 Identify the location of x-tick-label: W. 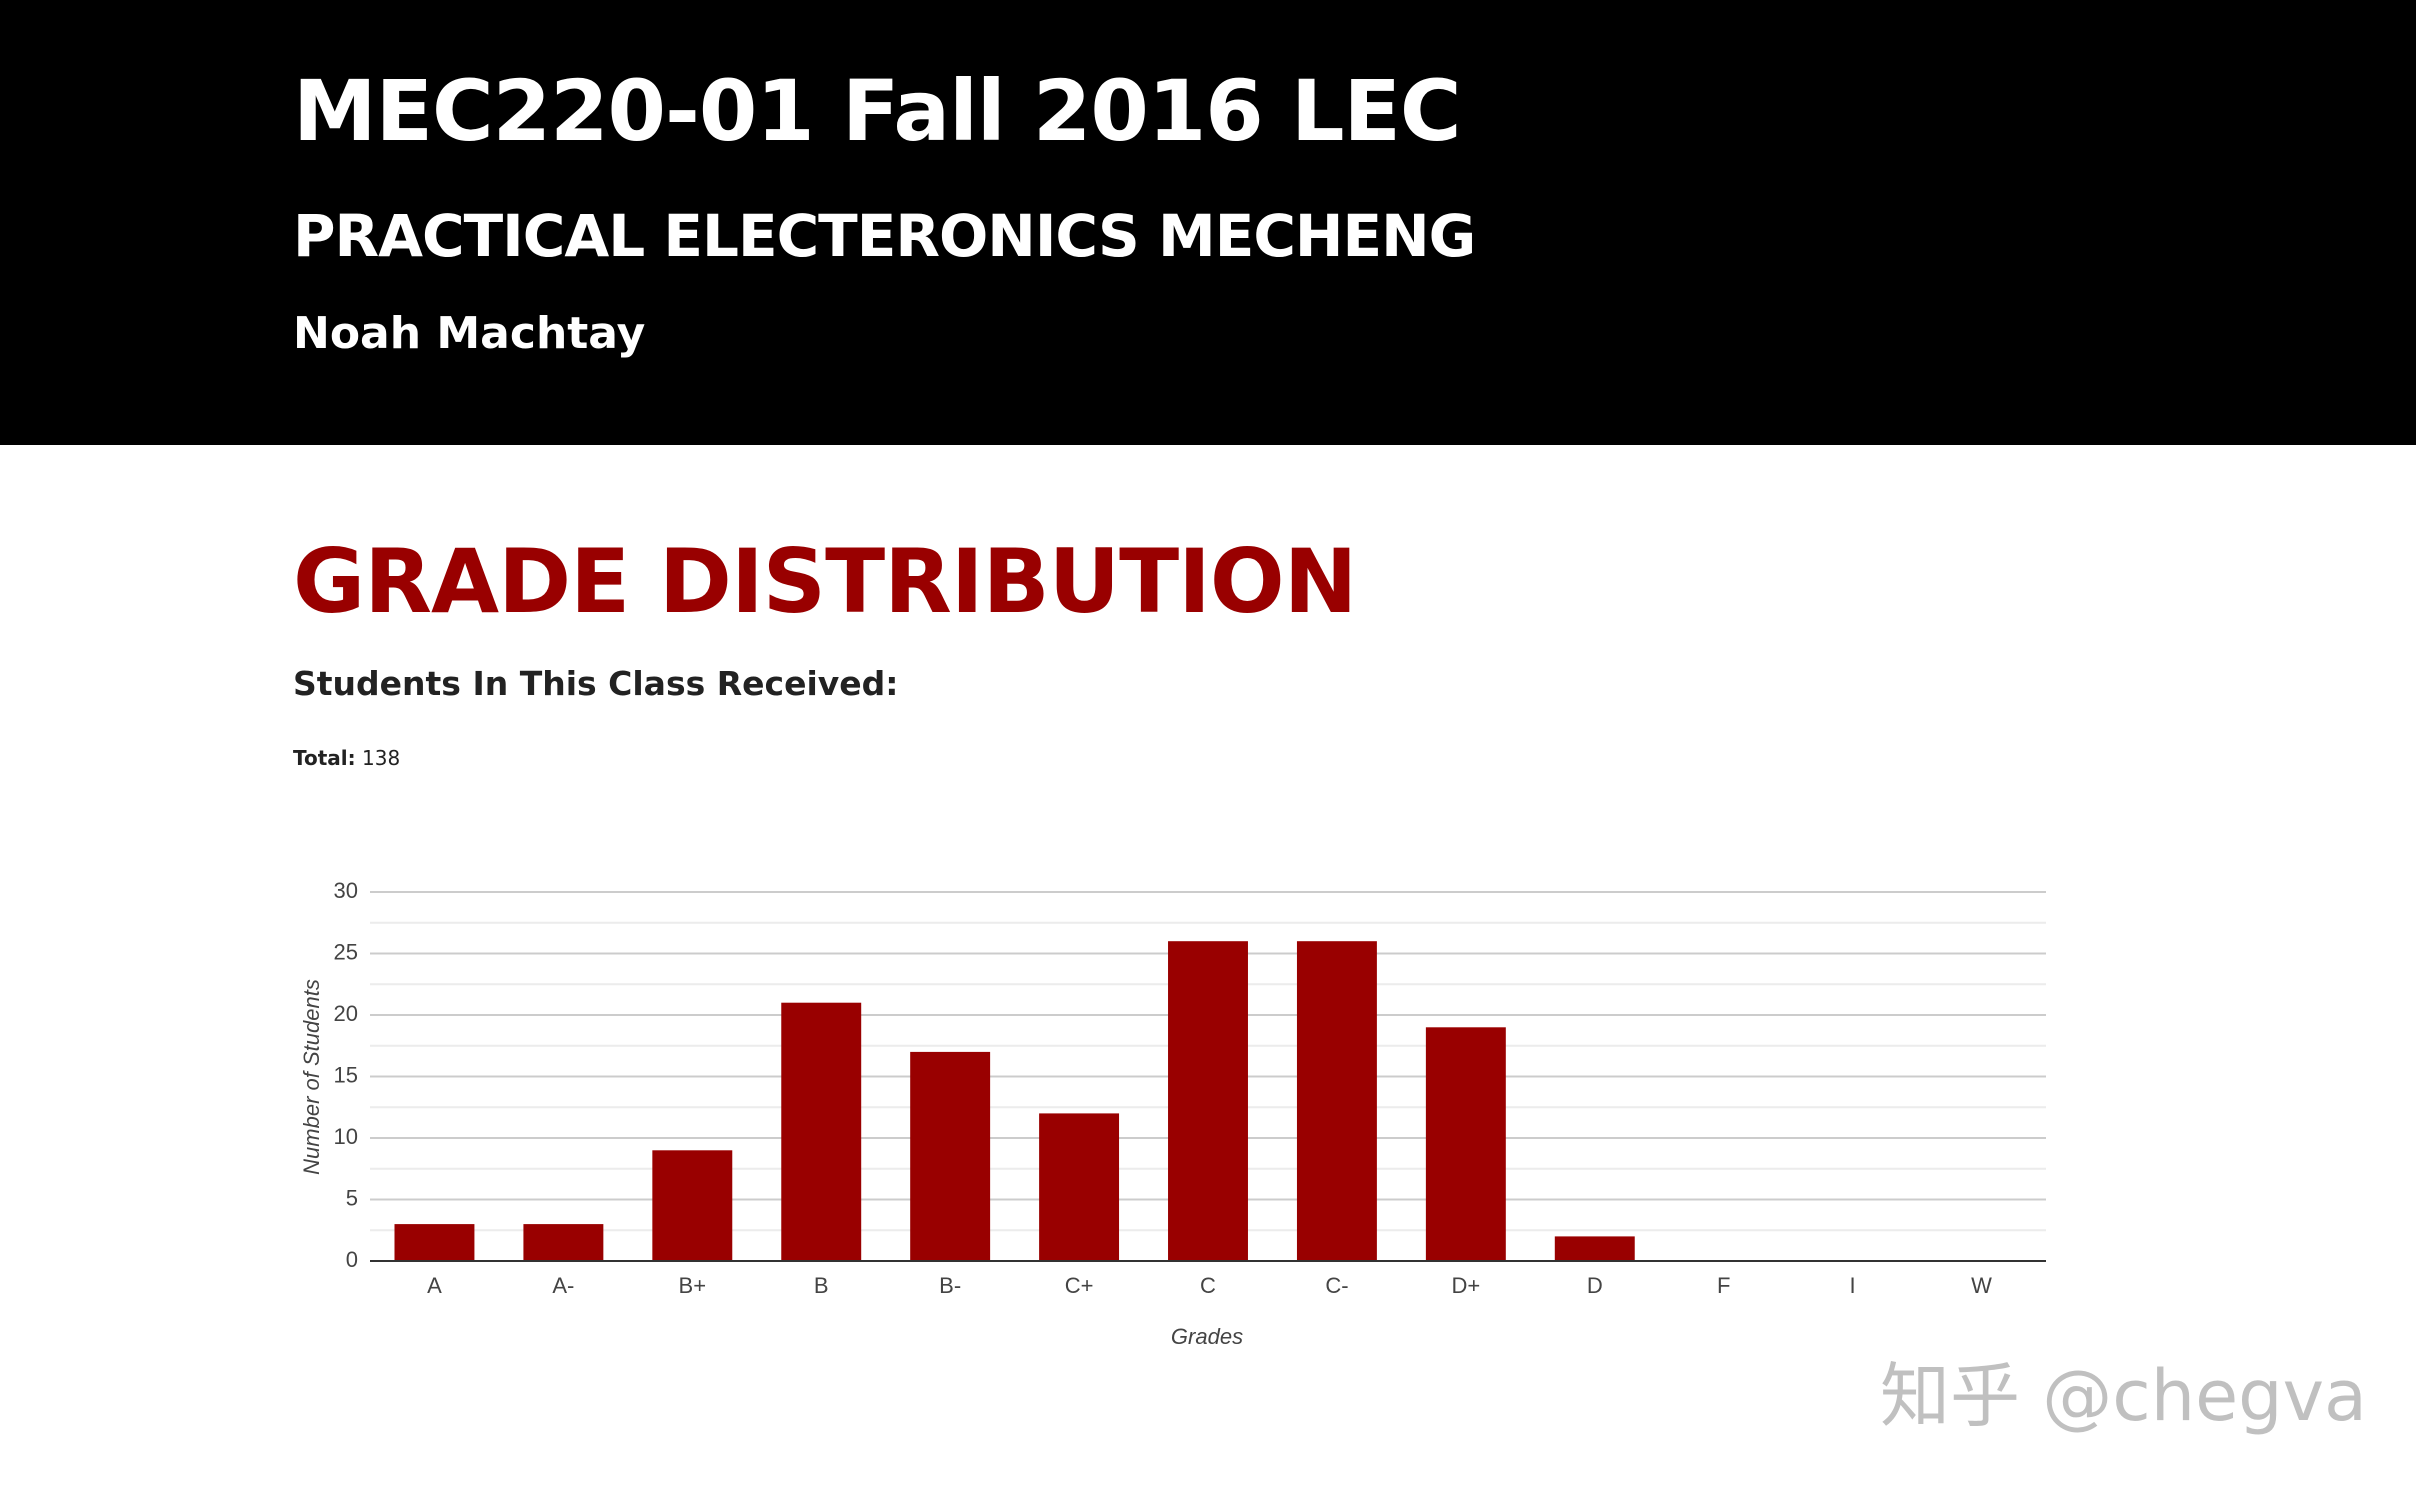
(1981, 1285).